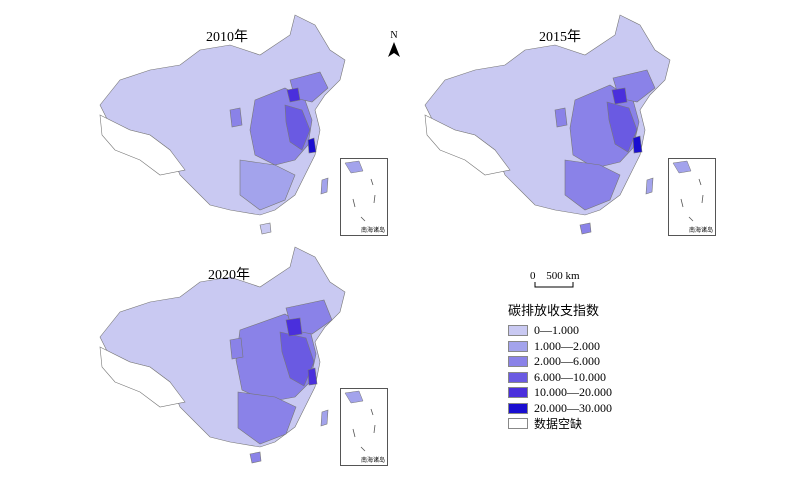 The image size is (800, 477). I want to click on legend-label: 6.000—10.000, so click(570, 376).